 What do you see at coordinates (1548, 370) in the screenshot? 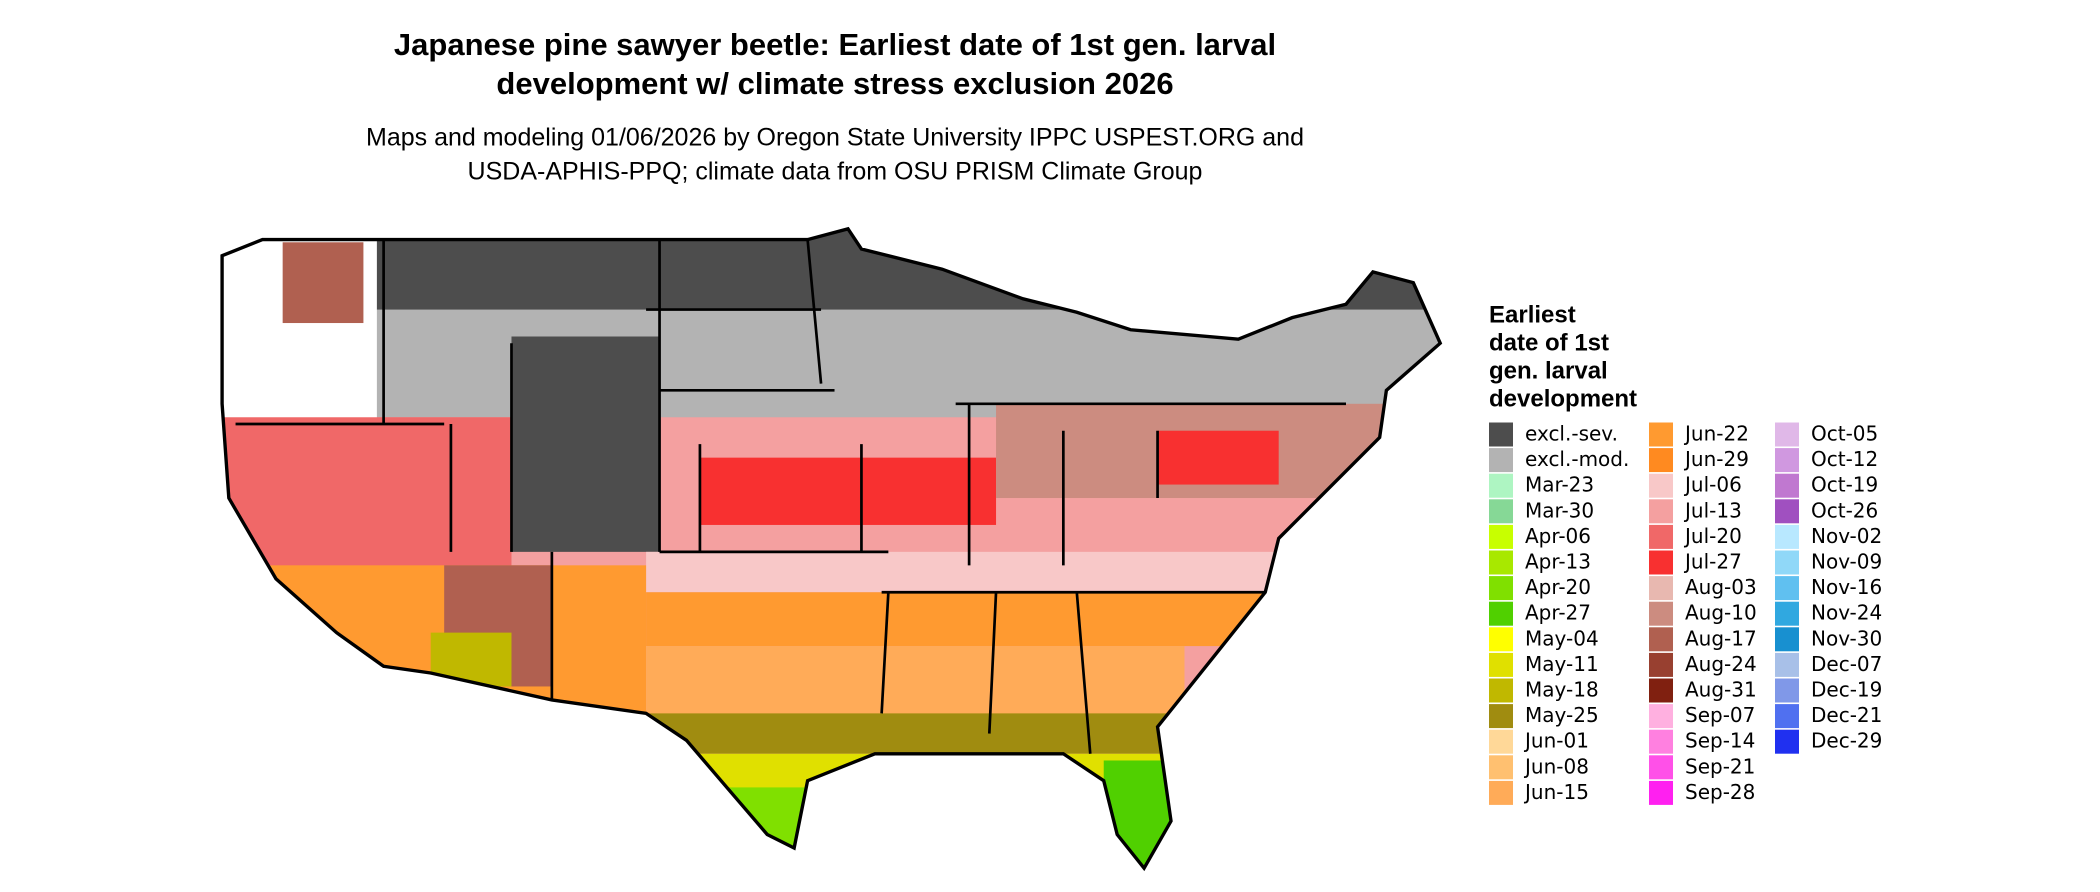
I see `legend-title-line: gen. larval` at bounding box center [1548, 370].